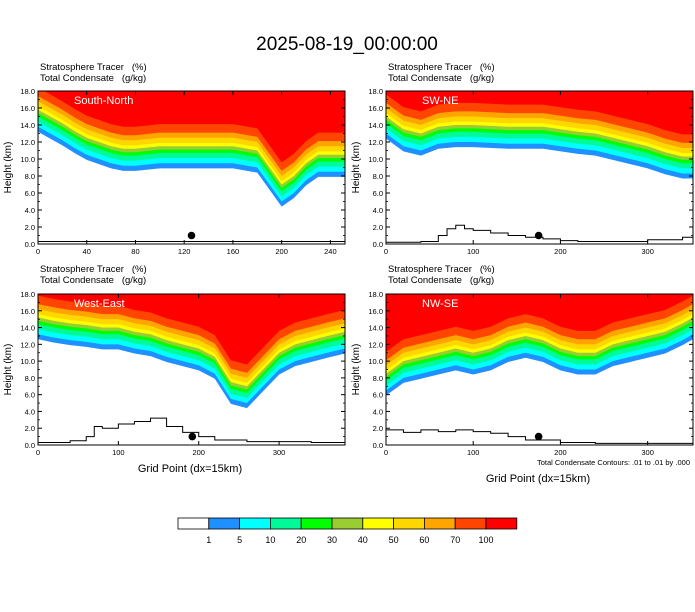 This screenshot has height=612, width=695. I want to click on x-tick-label: 240, so click(330, 251).